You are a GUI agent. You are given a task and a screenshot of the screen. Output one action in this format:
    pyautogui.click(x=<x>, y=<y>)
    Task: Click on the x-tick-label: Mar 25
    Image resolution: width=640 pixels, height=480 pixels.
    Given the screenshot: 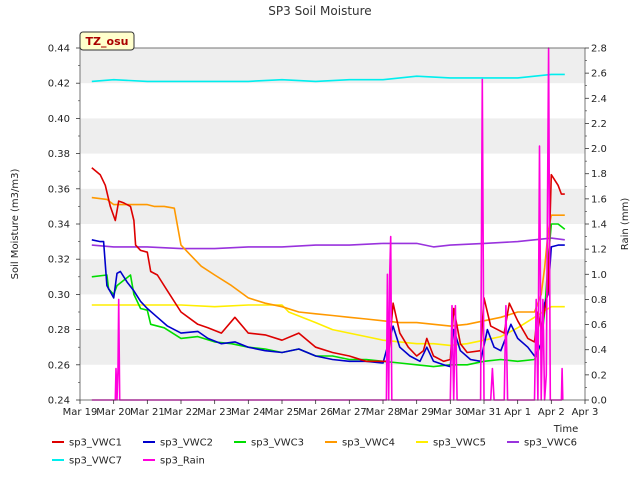 What is the action you would take?
    pyautogui.click(x=282, y=412)
    